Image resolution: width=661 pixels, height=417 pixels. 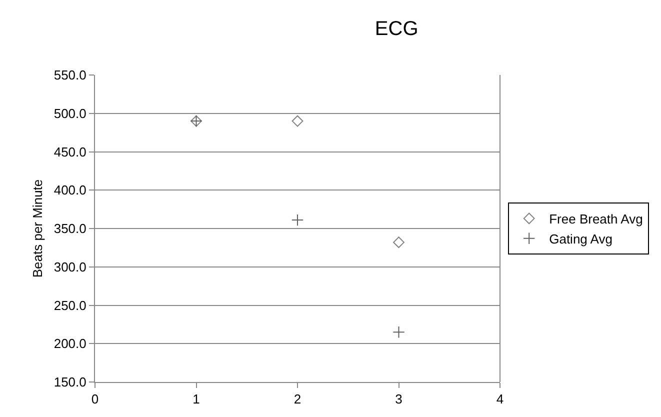 I want to click on x-tick-label: 0, so click(x=95, y=399).